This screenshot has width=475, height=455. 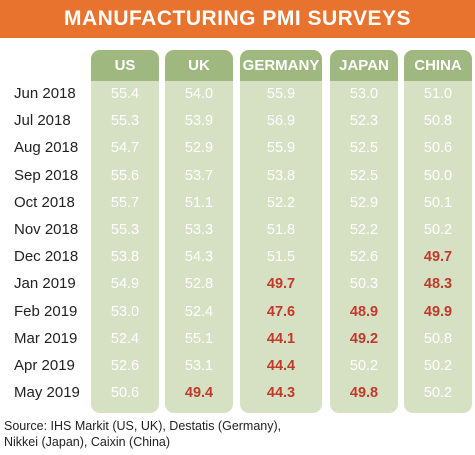 What do you see at coordinates (281, 202) in the screenshot?
I see `pmi-cell-germany: 52.2` at bounding box center [281, 202].